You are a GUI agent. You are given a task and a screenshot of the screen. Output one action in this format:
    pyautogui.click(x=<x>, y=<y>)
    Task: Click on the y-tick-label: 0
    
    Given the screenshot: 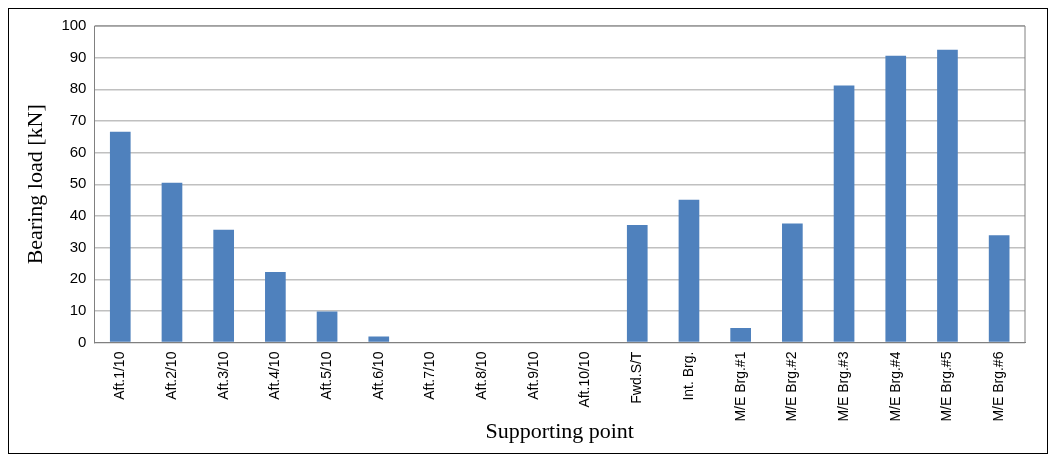 What is the action you would take?
    pyautogui.click(x=82, y=341)
    